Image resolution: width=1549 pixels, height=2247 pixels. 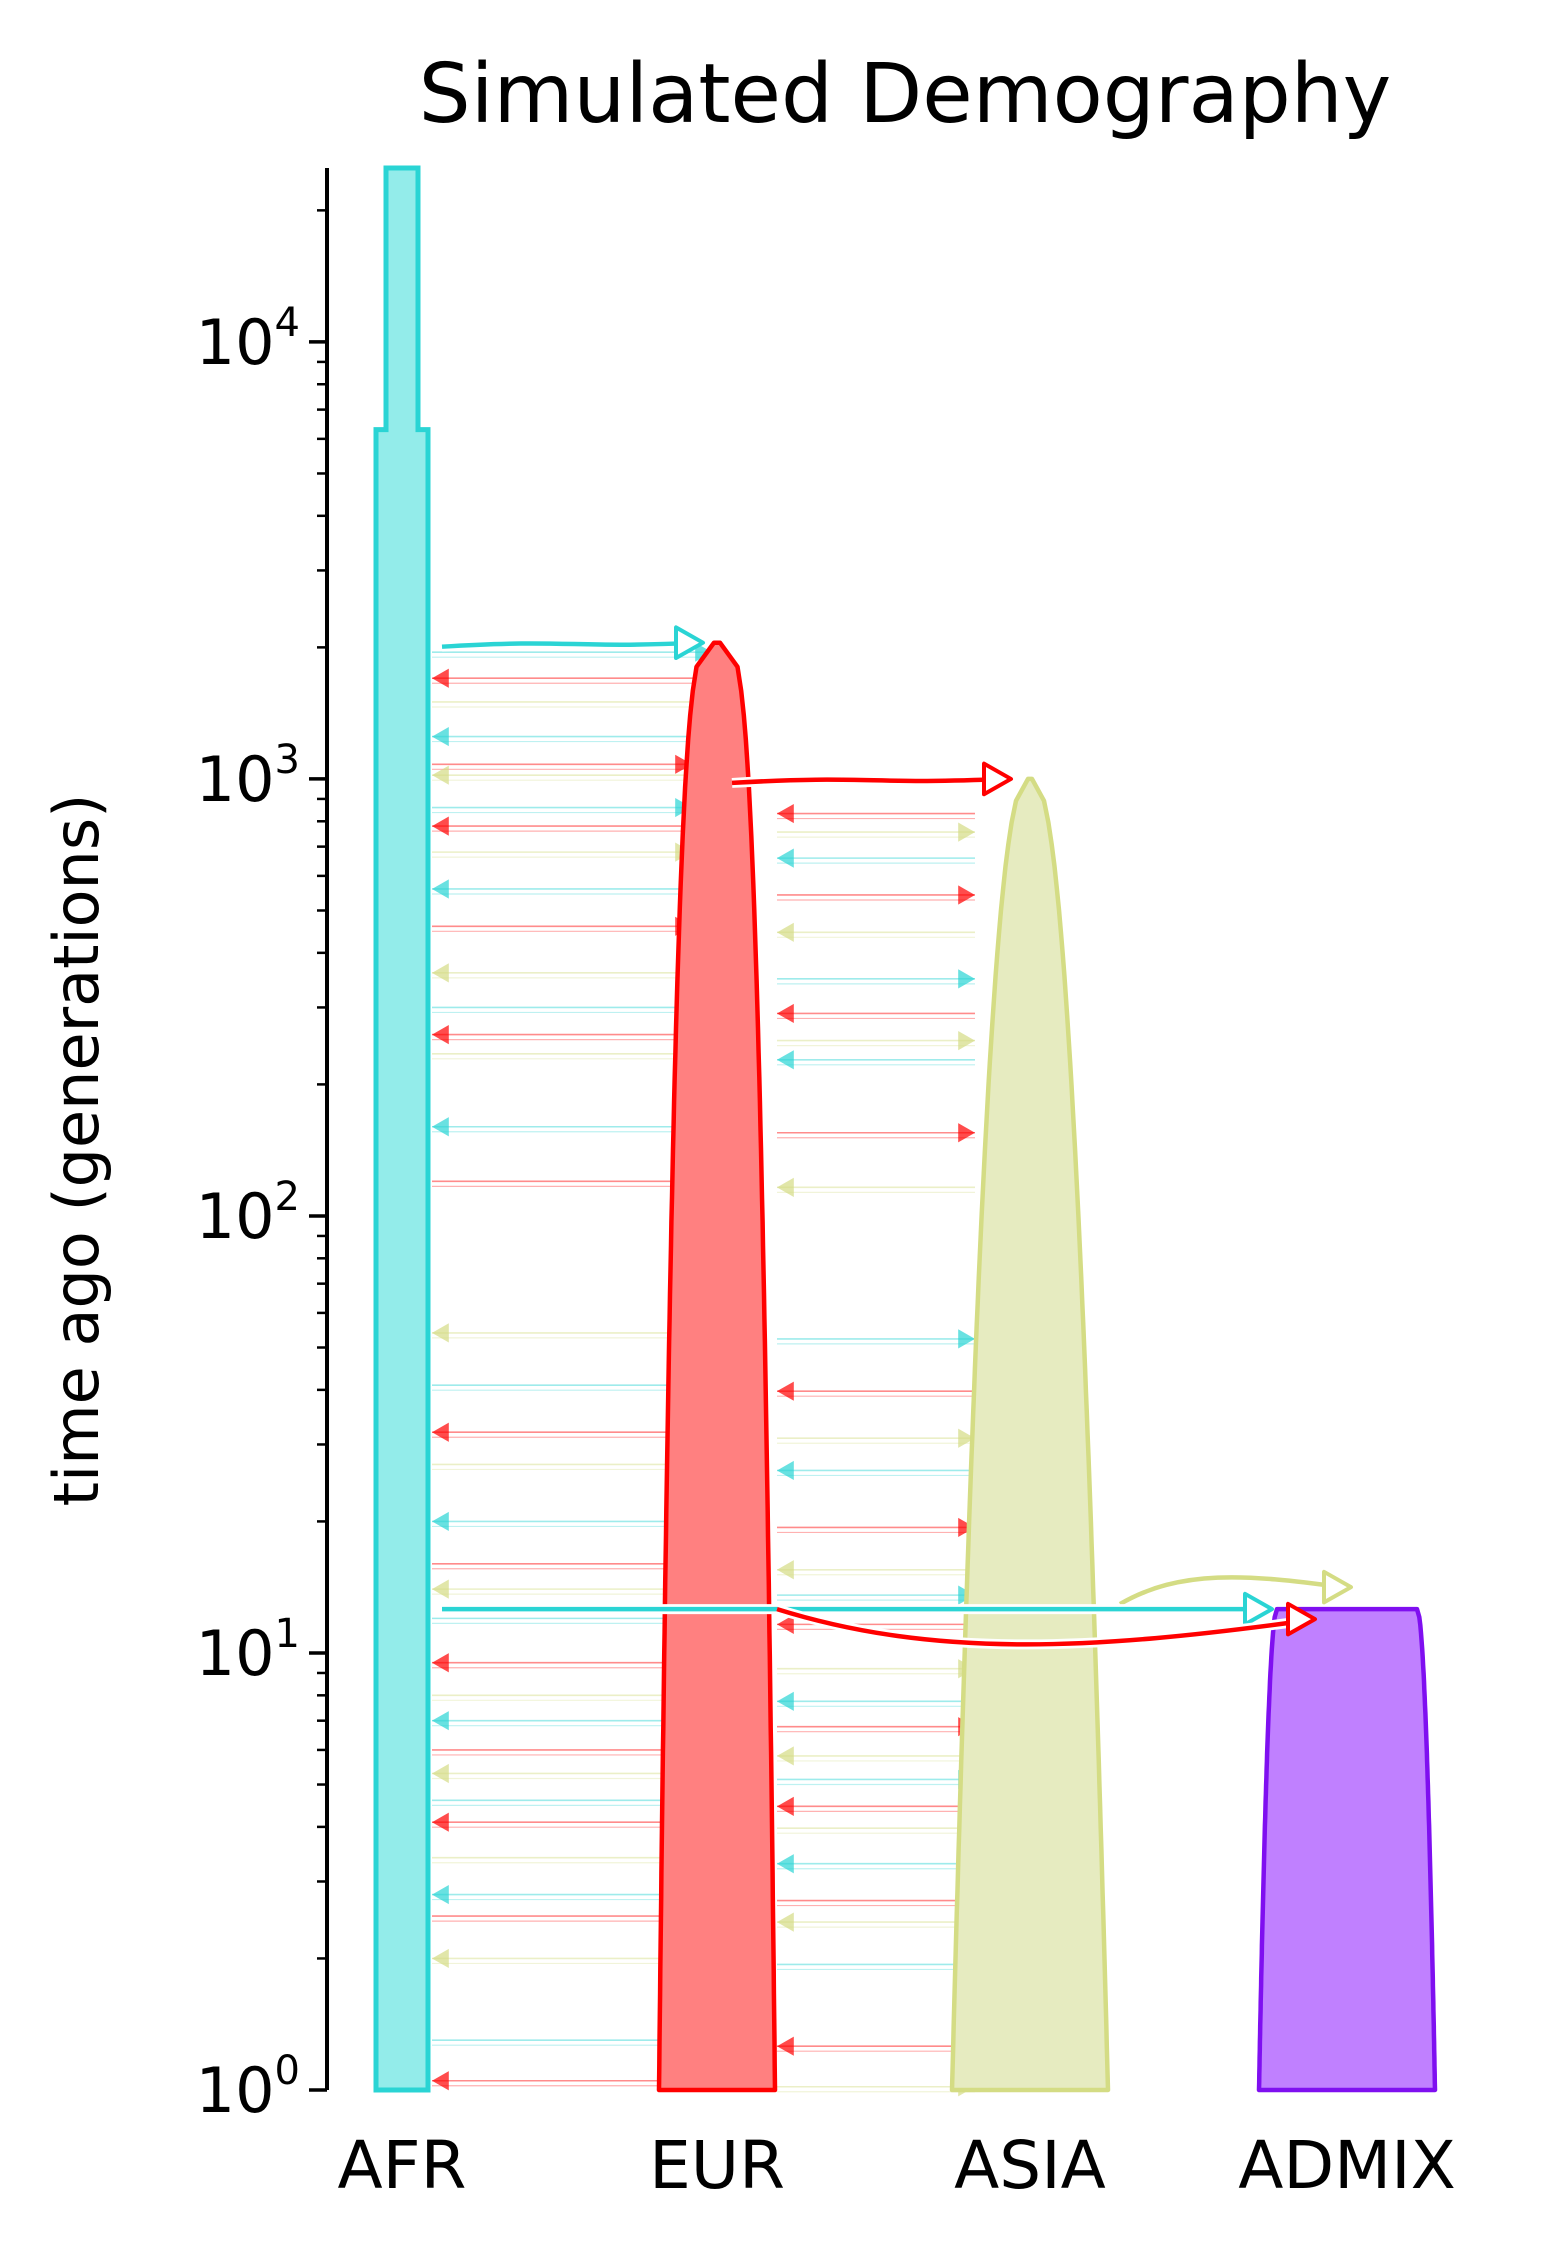 What do you see at coordinates (1030, 1434) in the screenshot?
I see `population-asia-shape` at bounding box center [1030, 1434].